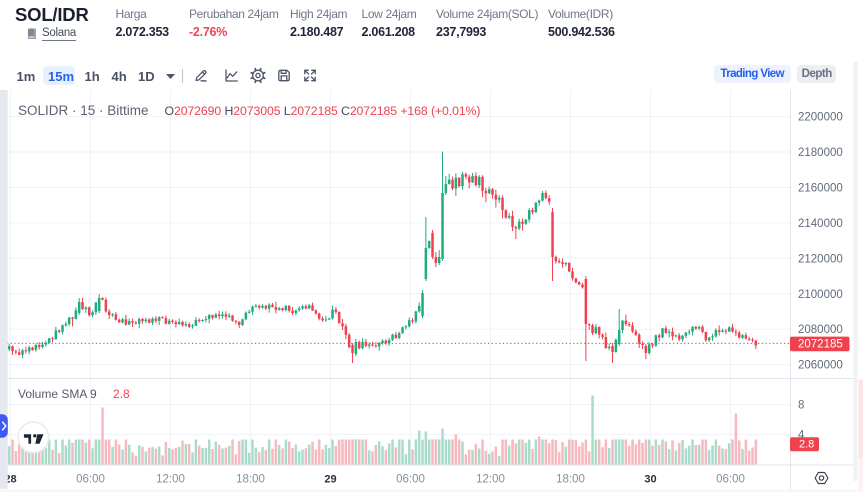 This screenshot has height=492, width=863. Describe the element at coordinates (820, 118) in the screenshot. I see `svg-text: 2200000` at that location.